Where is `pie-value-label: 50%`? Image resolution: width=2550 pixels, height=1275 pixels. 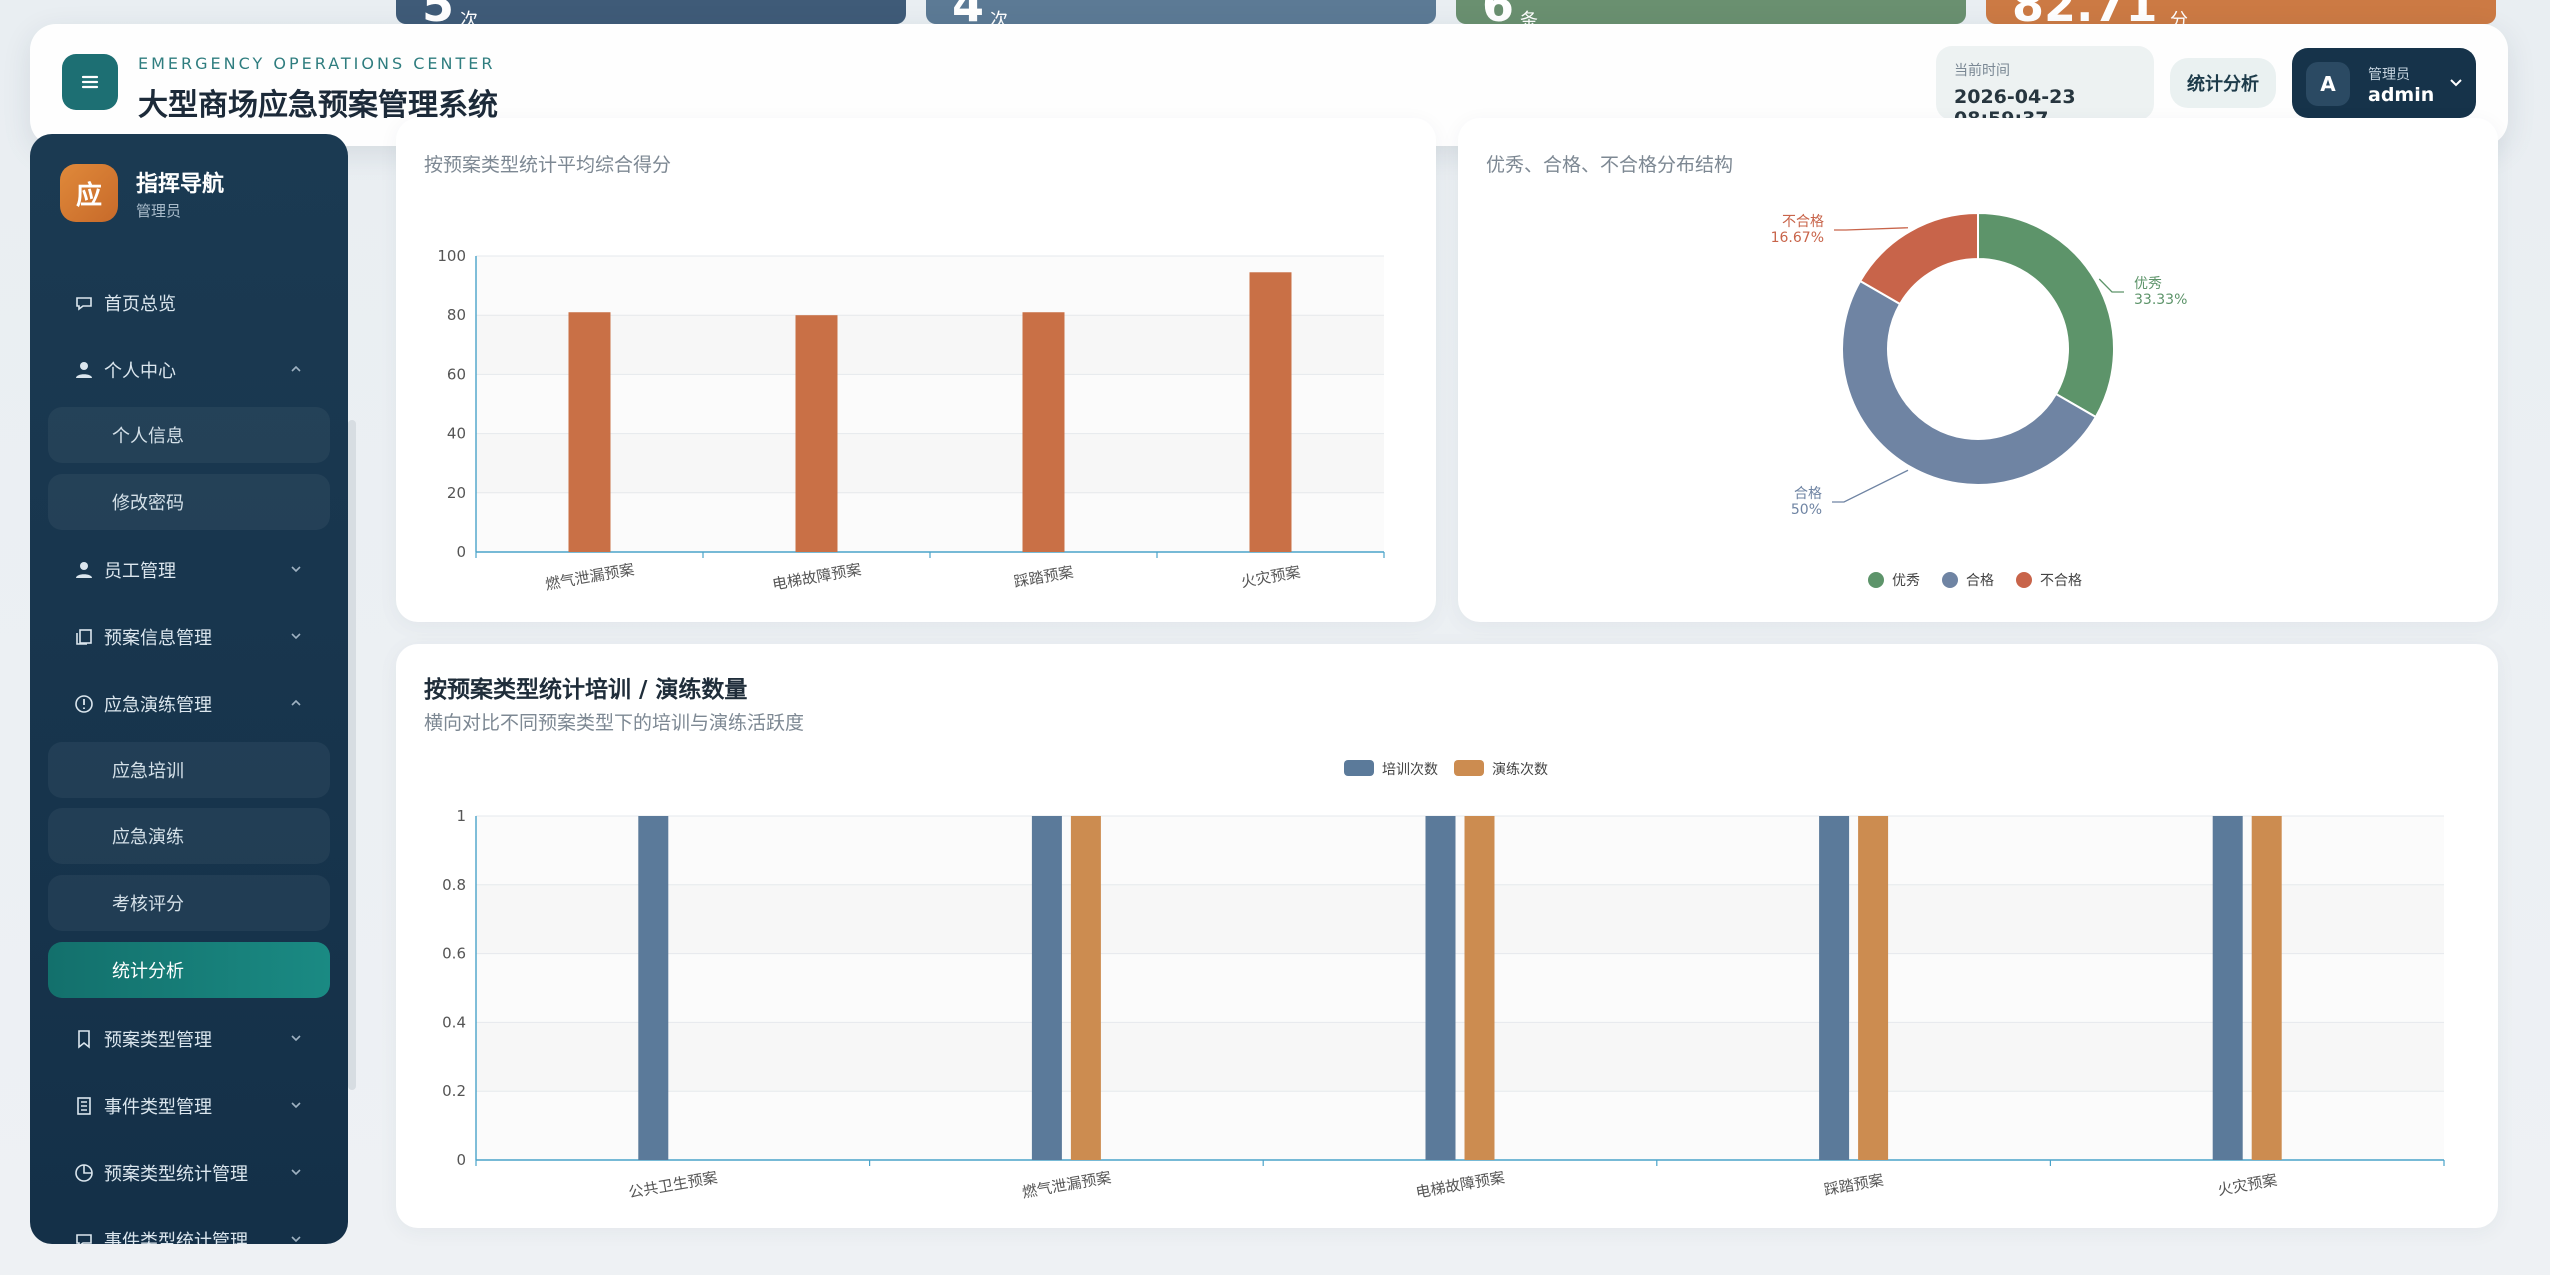 pie-value-label: 50% is located at coordinates (1806, 510).